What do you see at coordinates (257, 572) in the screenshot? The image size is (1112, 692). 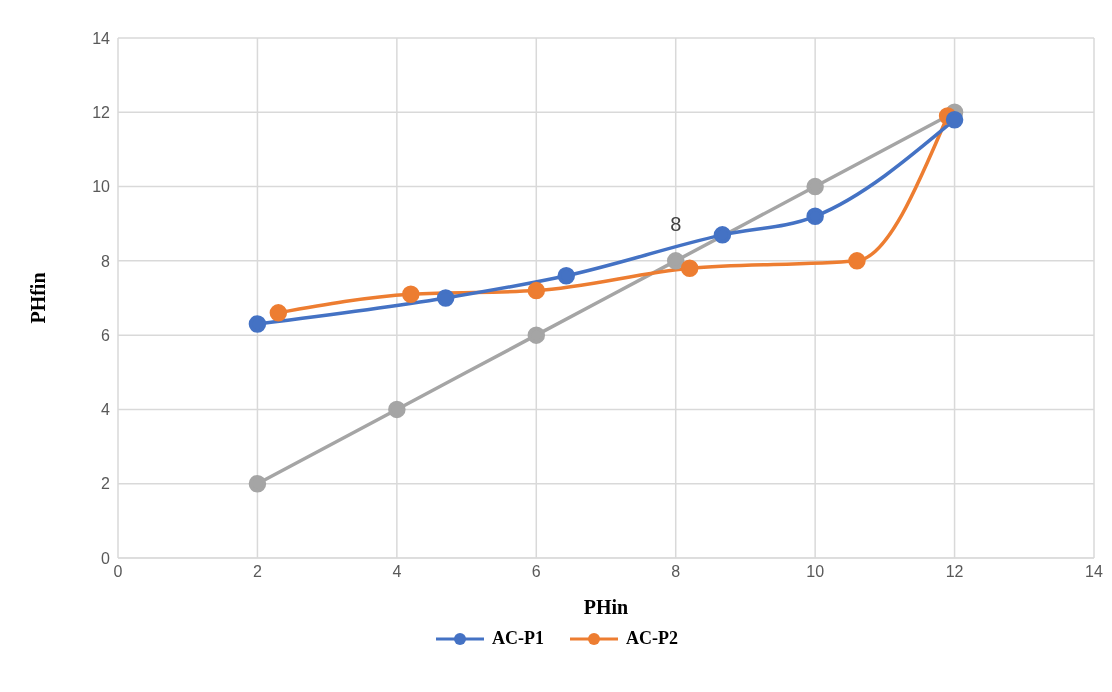 I see `x-tick-label: 2` at bounding box center [257, 572].